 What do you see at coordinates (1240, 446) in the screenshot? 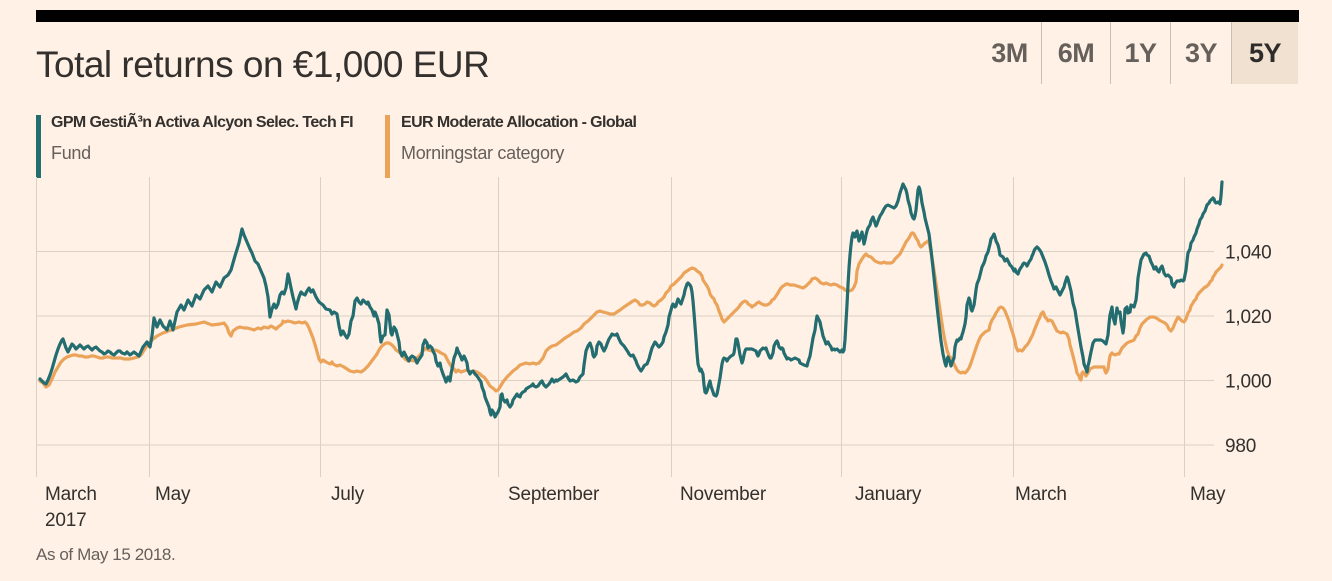
I see `svg-text: 980` at bounding box center [1240, 446].